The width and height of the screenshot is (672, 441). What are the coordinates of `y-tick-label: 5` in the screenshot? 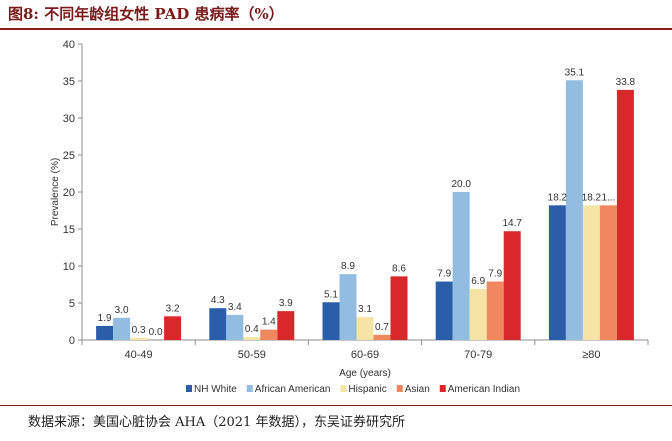 It's located at (72, 304).